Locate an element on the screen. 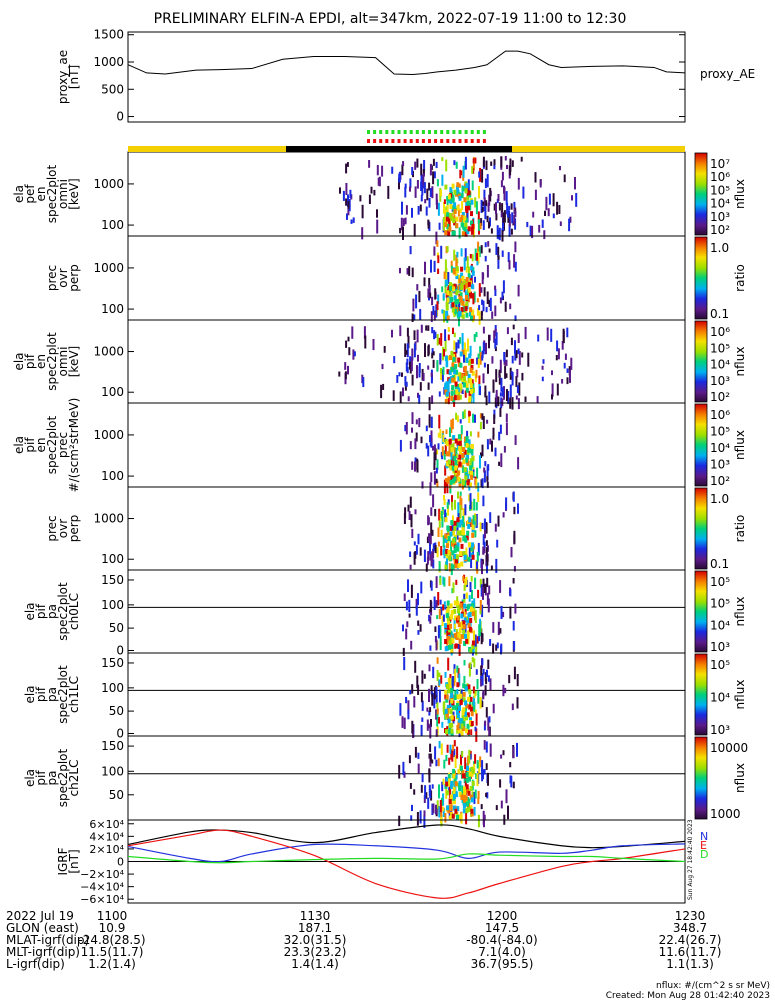 This screenshot has width=775, height=1000. marker-green is located at coordinates (484, 132).